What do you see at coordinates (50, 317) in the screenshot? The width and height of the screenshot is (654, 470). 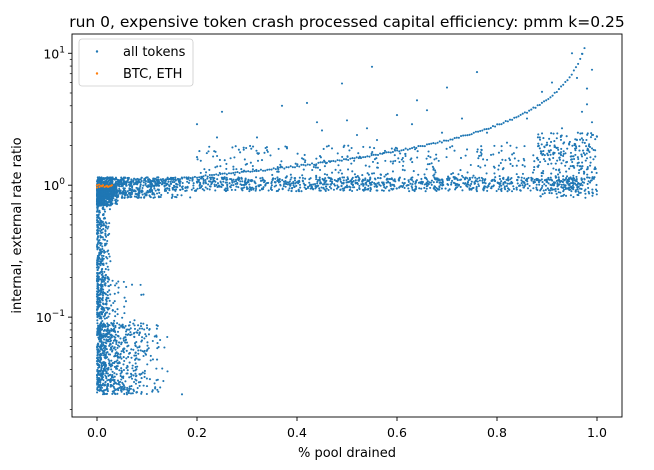 I see `y-tick-label: 10−1` at bounding box center [50, 317].